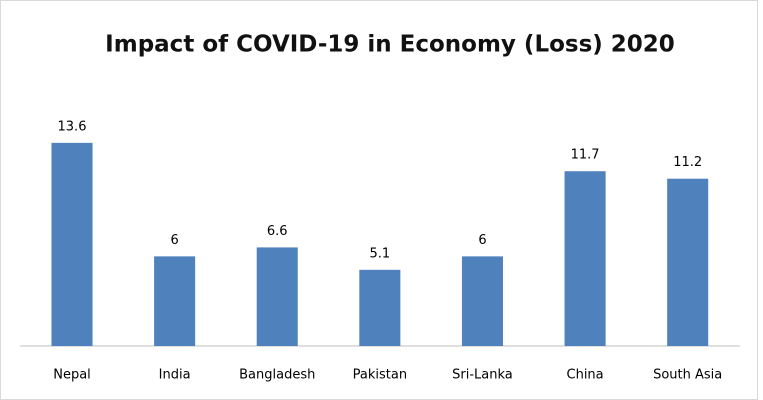  I want to click on x-tick-label: Bangladesh, so click(277, 375).